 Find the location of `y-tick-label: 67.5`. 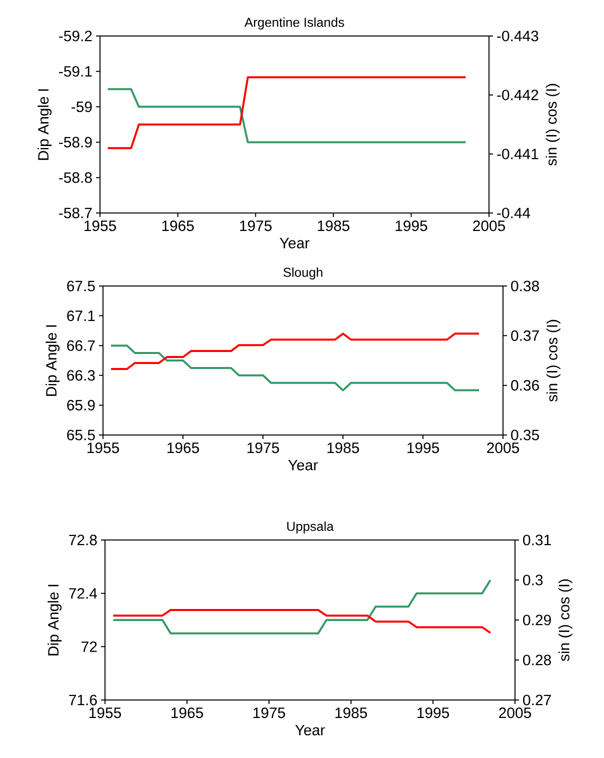

y-tick-label: 67.5 is located at coordinates (81, 286).